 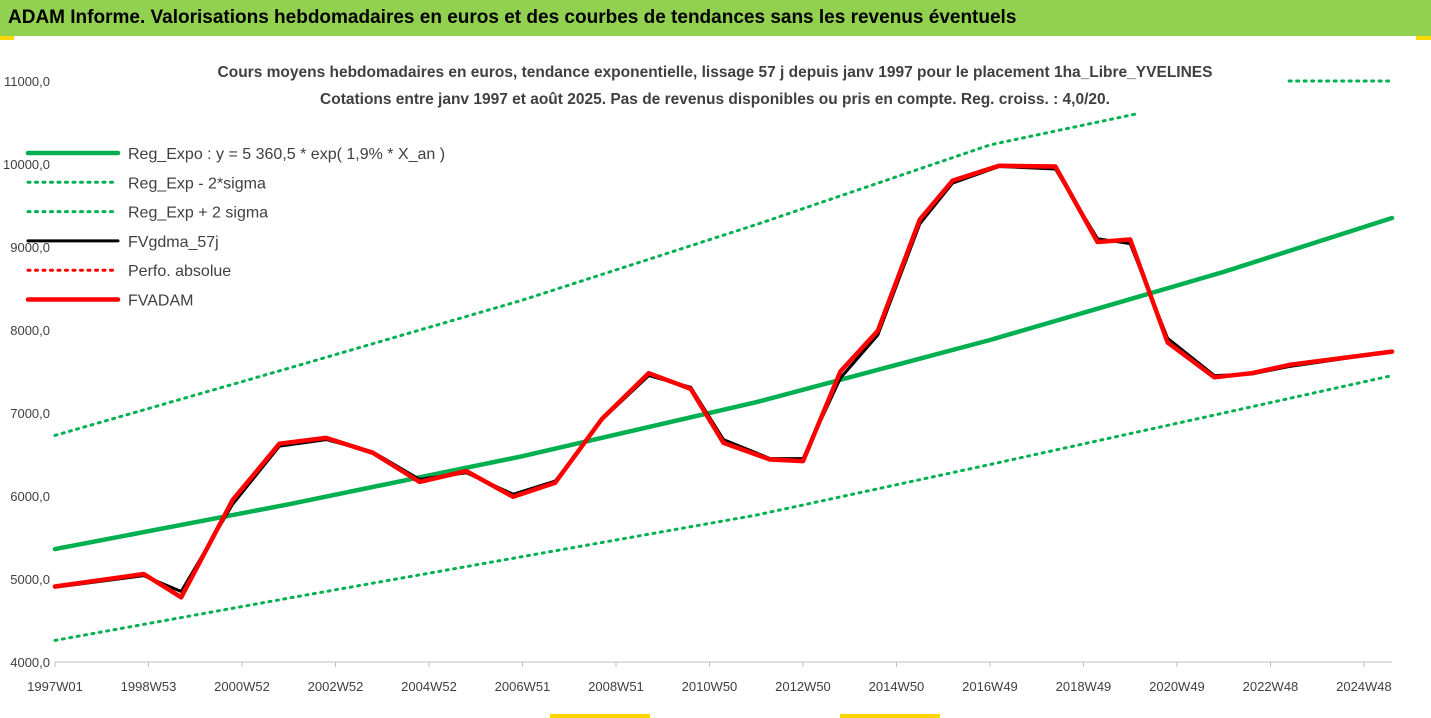 I want to click on header-bar, so click(x=715, y=18).